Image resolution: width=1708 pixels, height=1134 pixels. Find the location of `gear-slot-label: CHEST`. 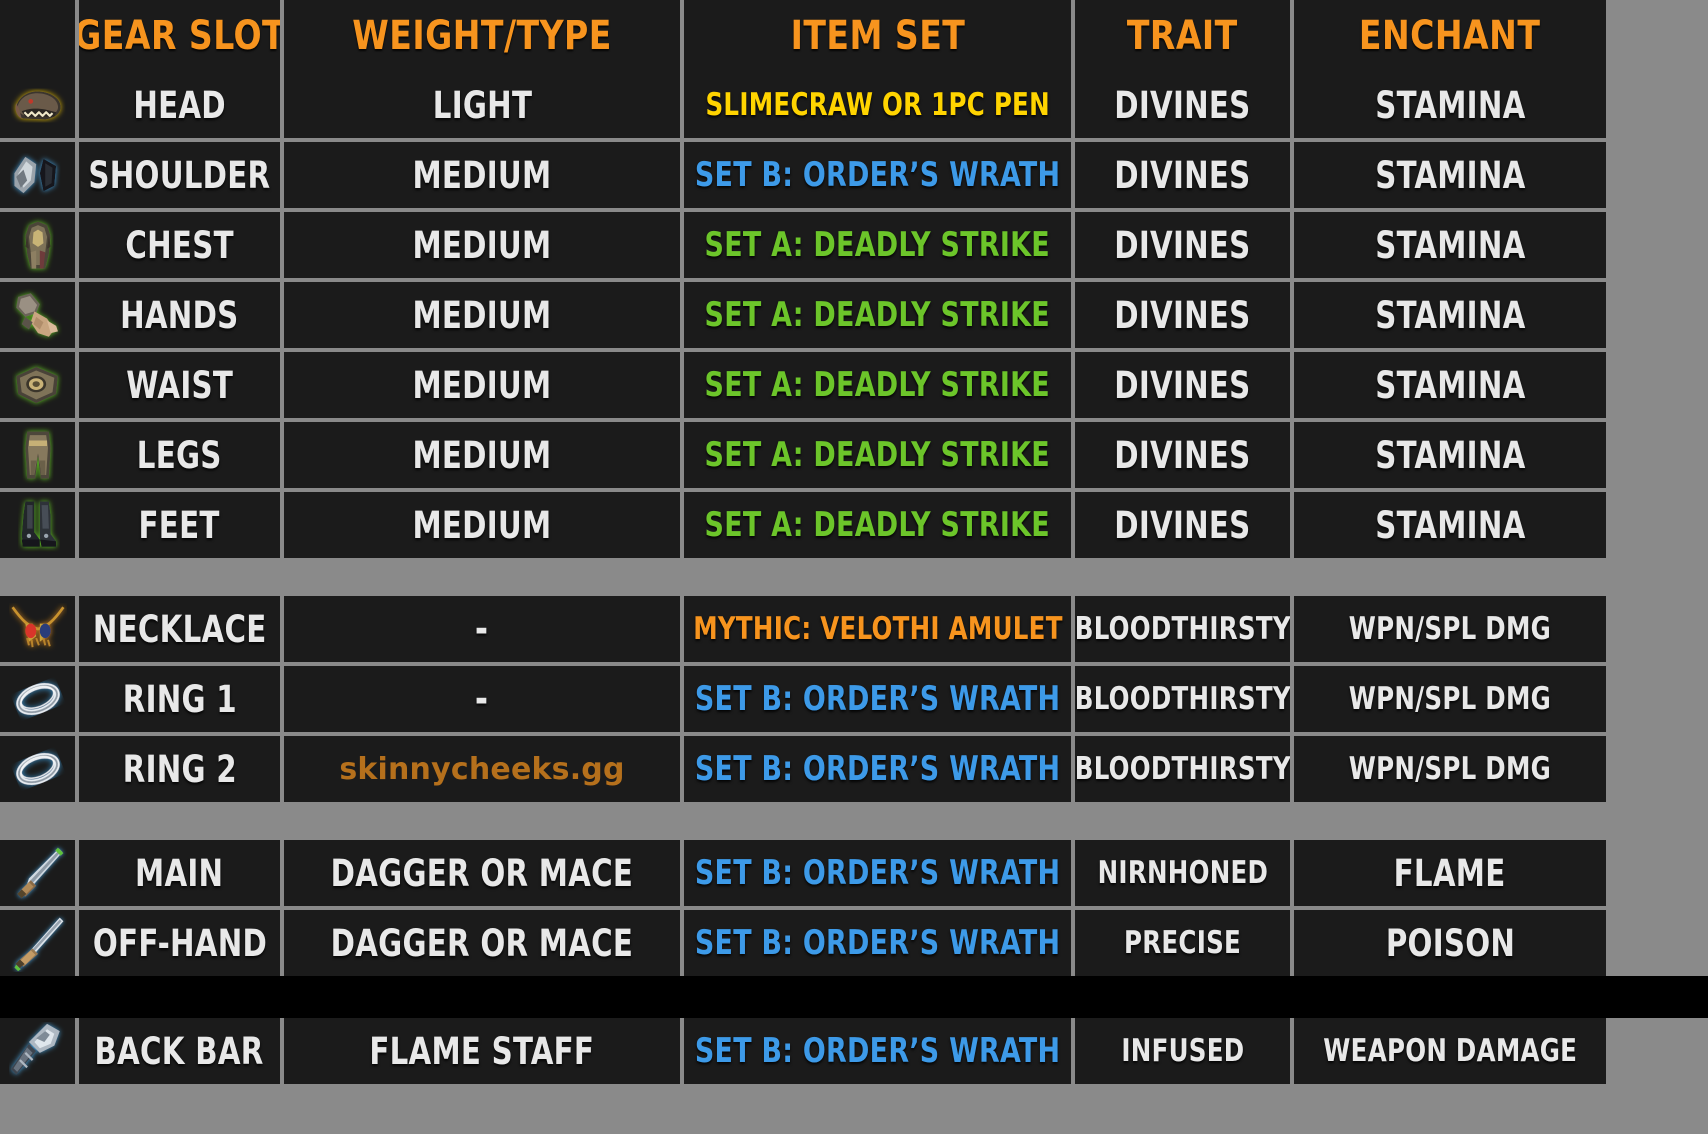

gear-slot-label: CHEST is located at coordinates (179, 245).